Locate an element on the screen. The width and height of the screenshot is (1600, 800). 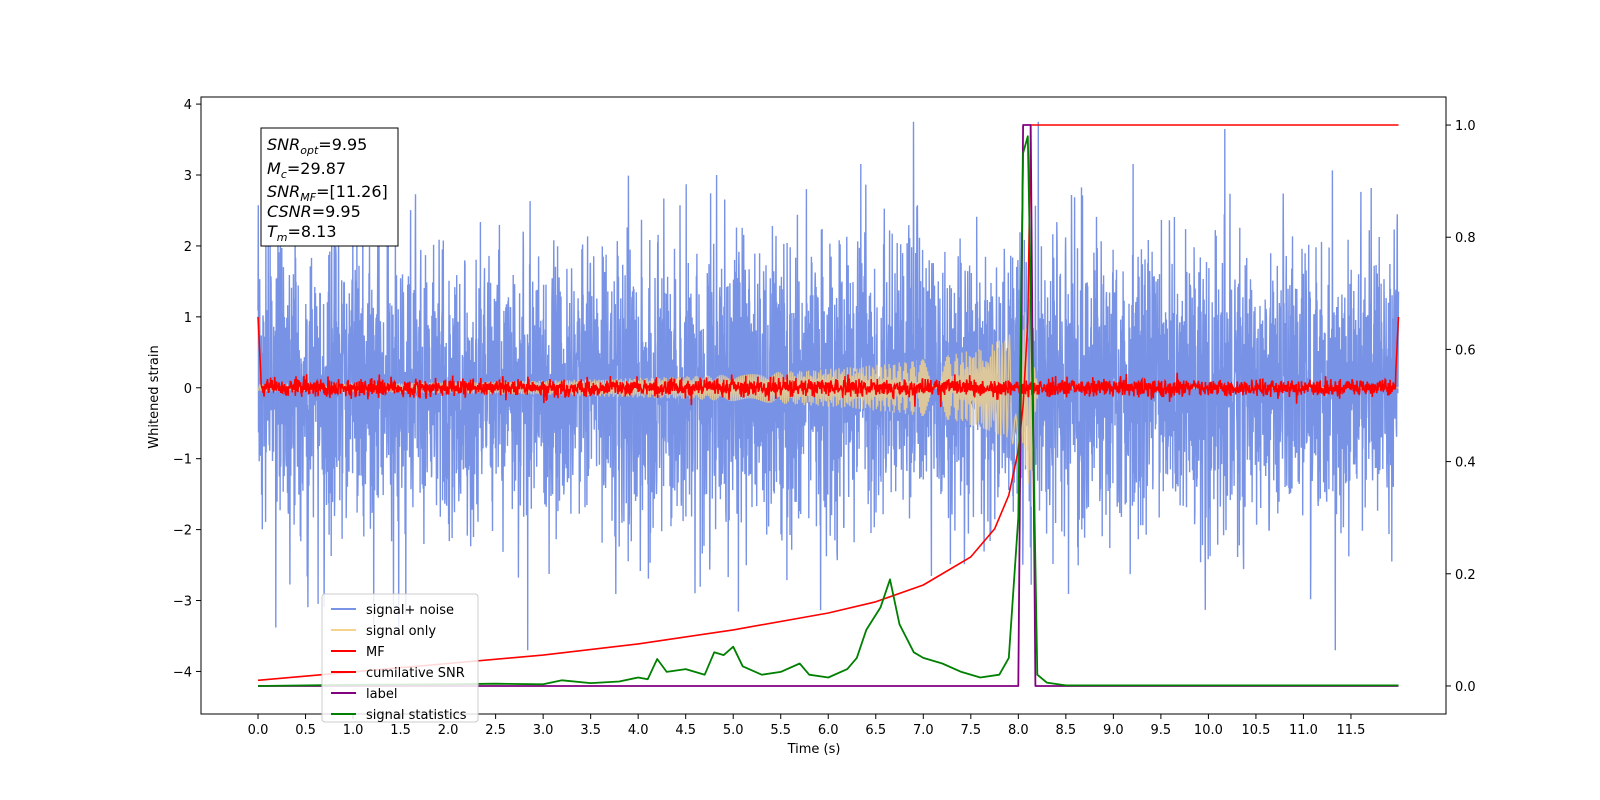
legend-entry: signal statistics is located at coordinates (416, 715).